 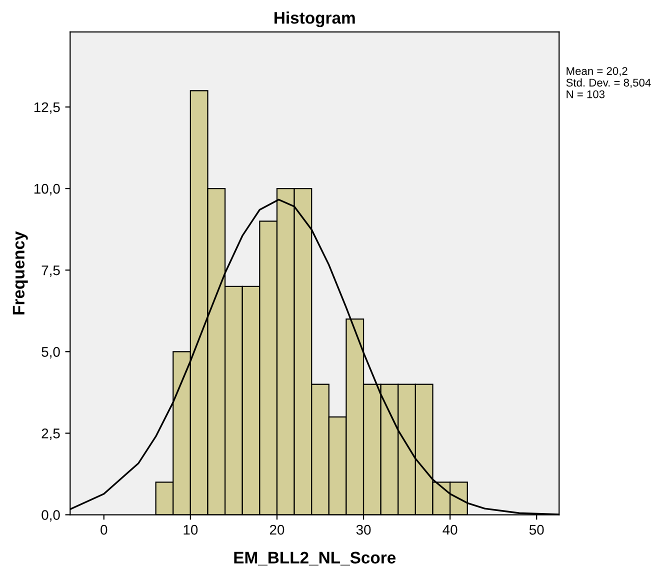 I want to click on text: N = 103, so click(x=585, y=94).